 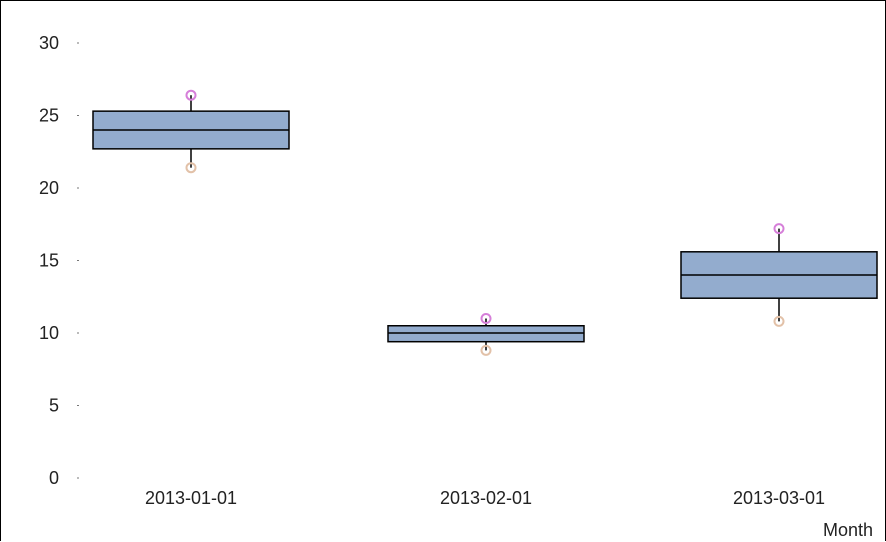 I want to click on y-tick-label: 25, so click(x=49, y=116).